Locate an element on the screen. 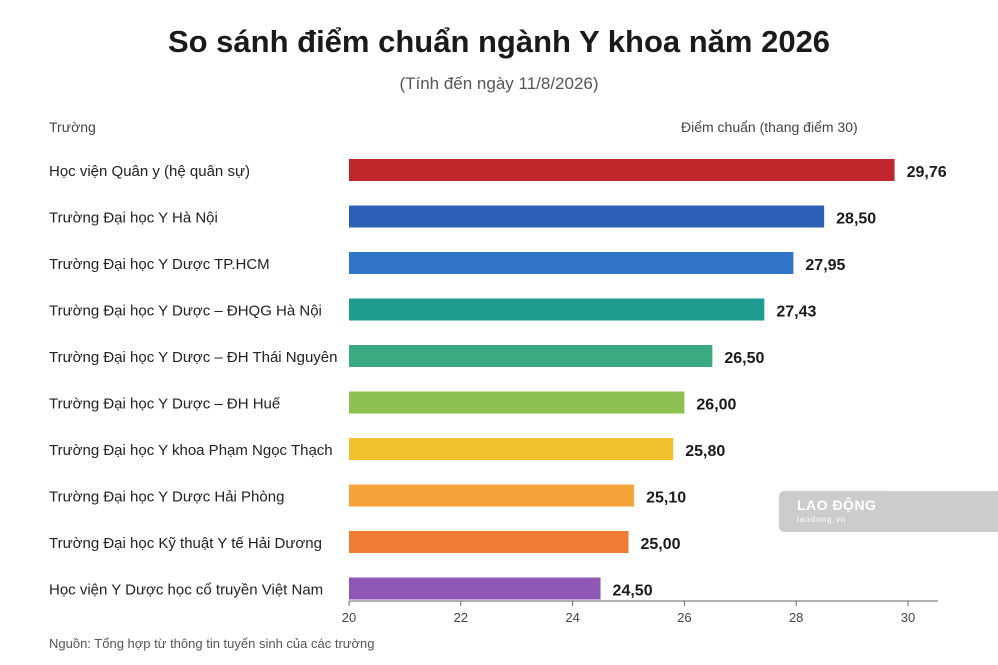 The image size is (998, 665). category-label: Trường Đại học Y Dược Hải Phòng is located at coordinates (166, 497).